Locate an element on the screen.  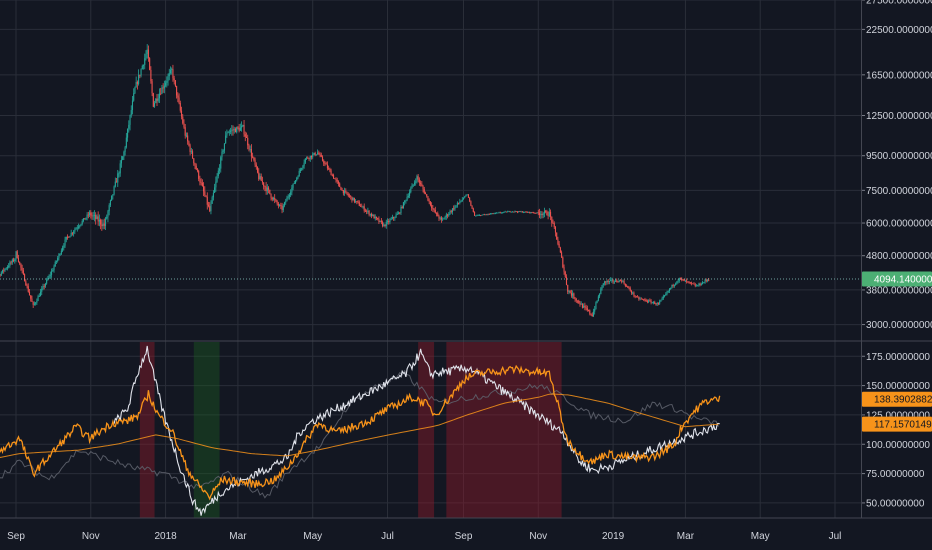
y-tick-label: 22500.00000000 is located at coordinates (899, 30).